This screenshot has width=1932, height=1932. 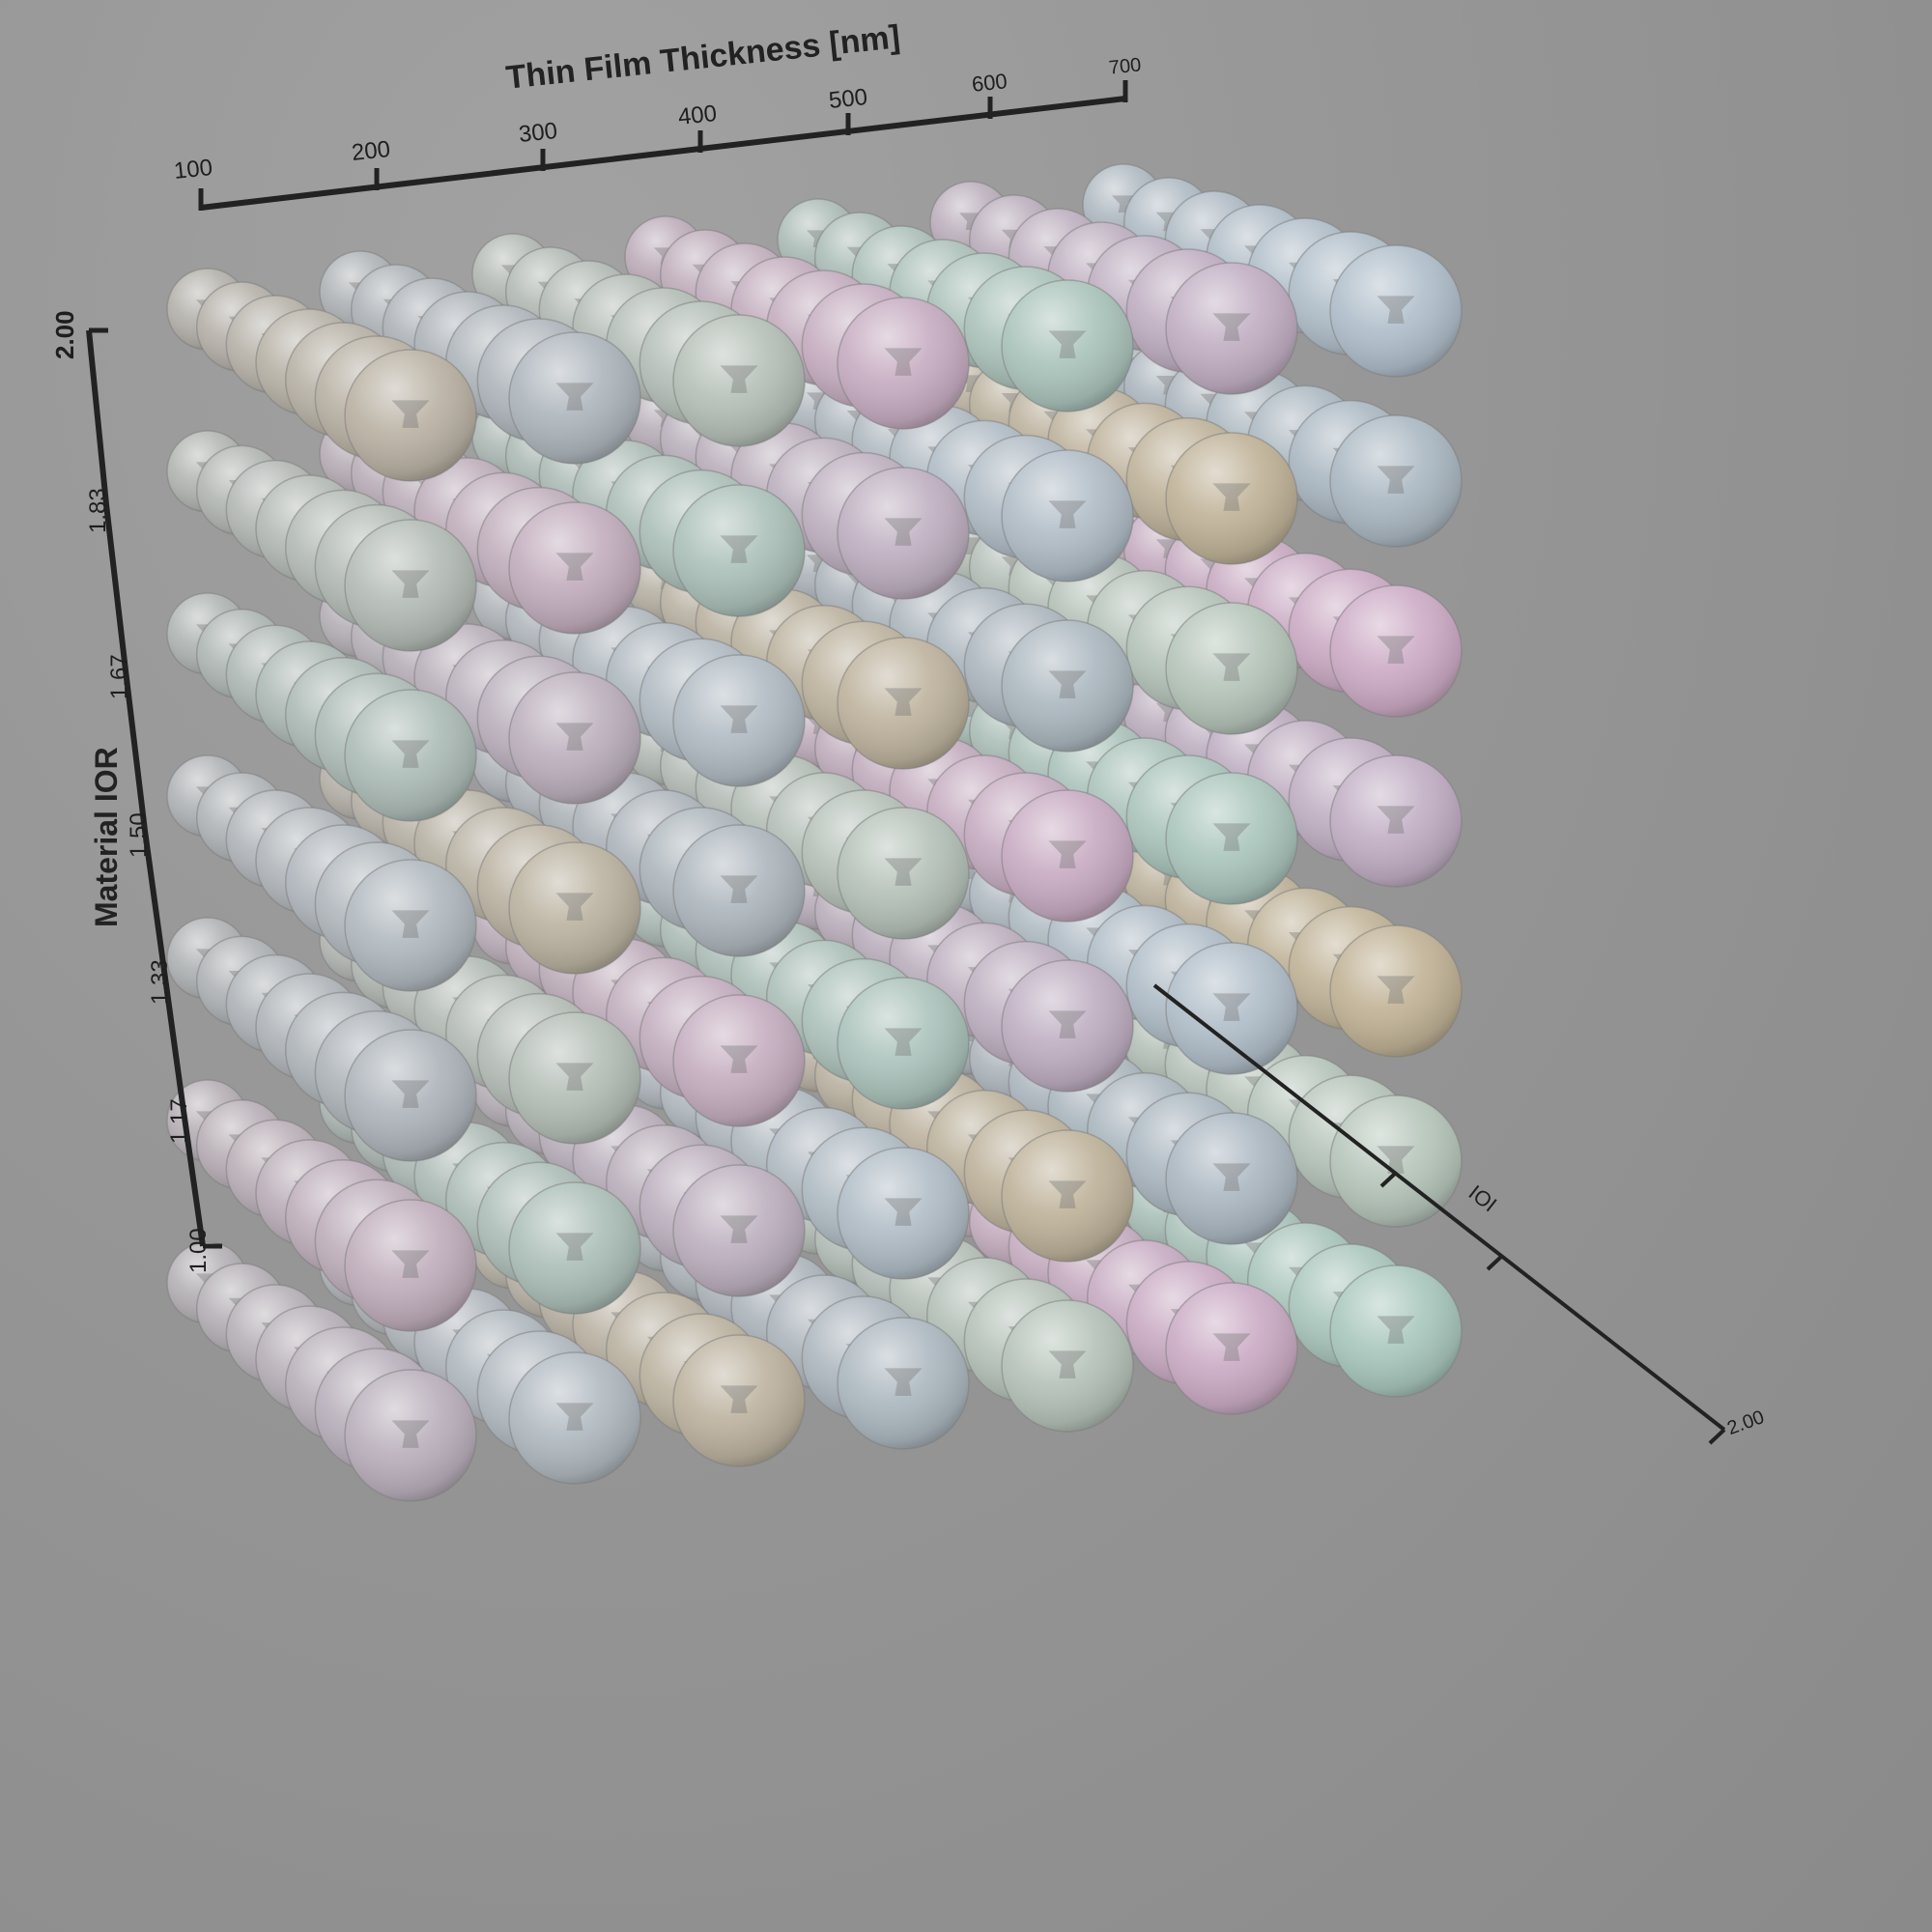 What do you see at coordinates (371, 151) in the screenshot?
I see `top-axis-tick-label: 200` at bounding box center [371, 151].